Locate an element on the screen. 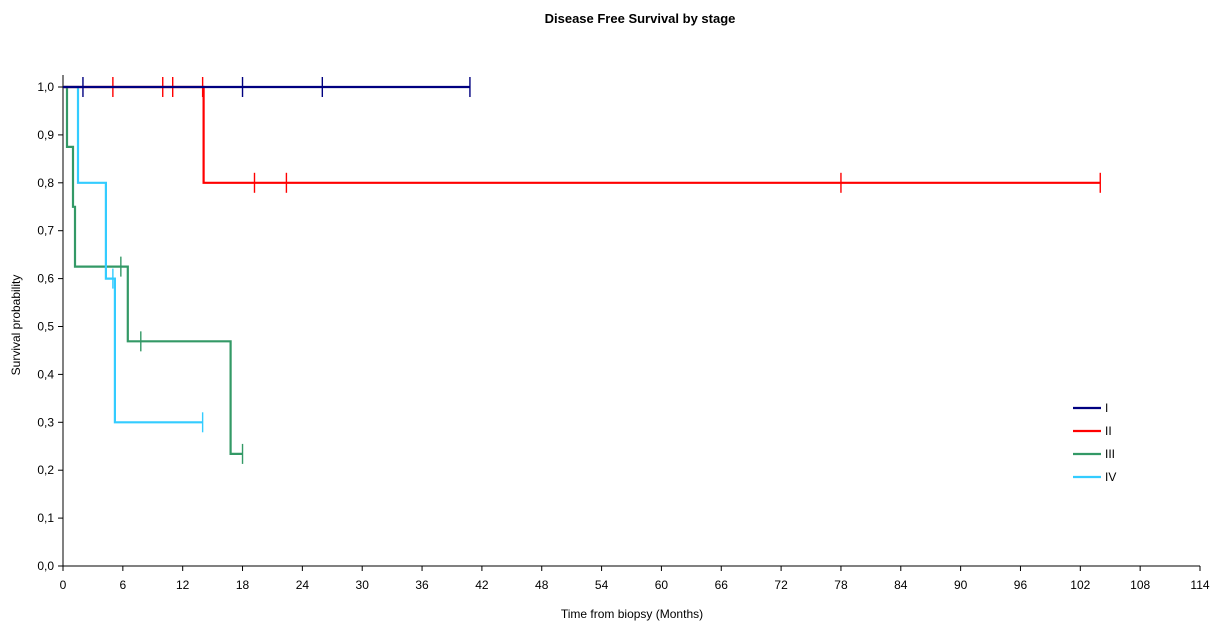 Image resolution: width=1219 pixels, height=624 pixels. legend-label-II: II is located at coordinates (1108, 431).